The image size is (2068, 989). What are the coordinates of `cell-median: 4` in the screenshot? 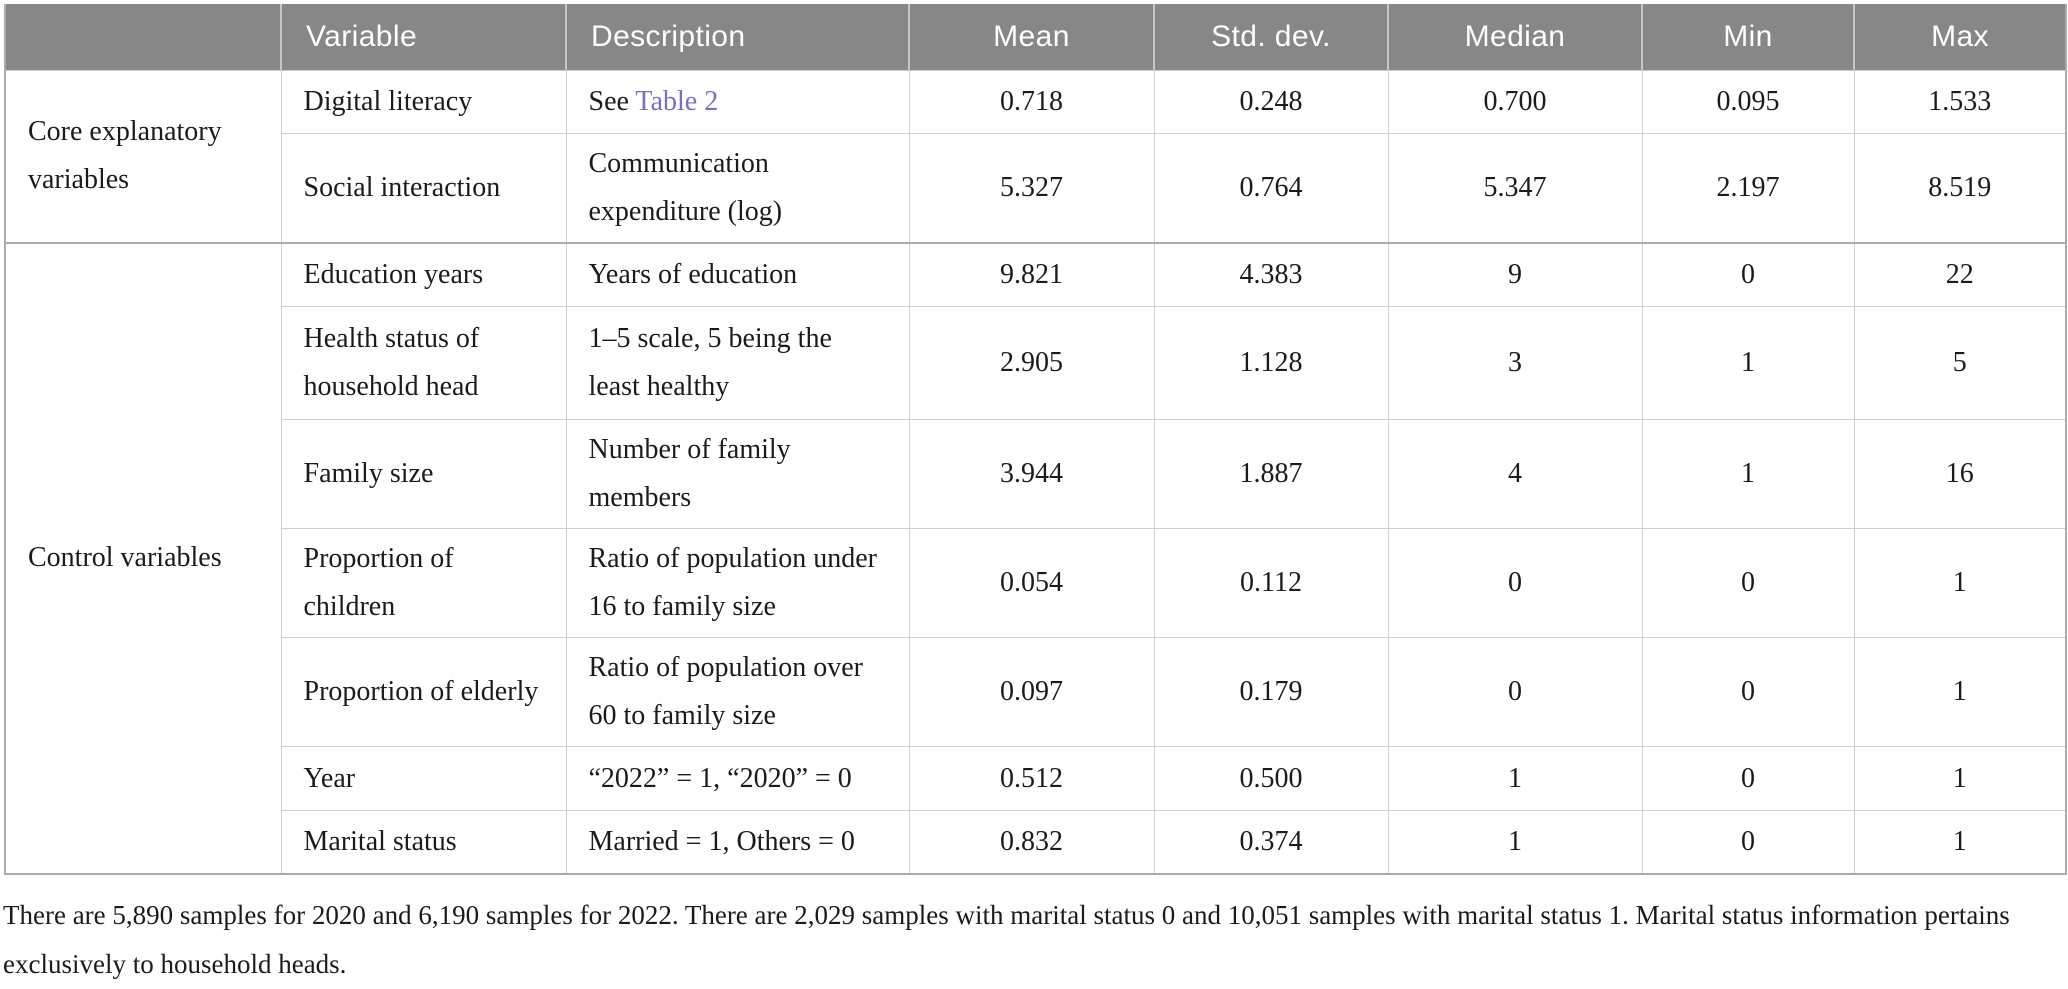 It's located at (1515, 474).